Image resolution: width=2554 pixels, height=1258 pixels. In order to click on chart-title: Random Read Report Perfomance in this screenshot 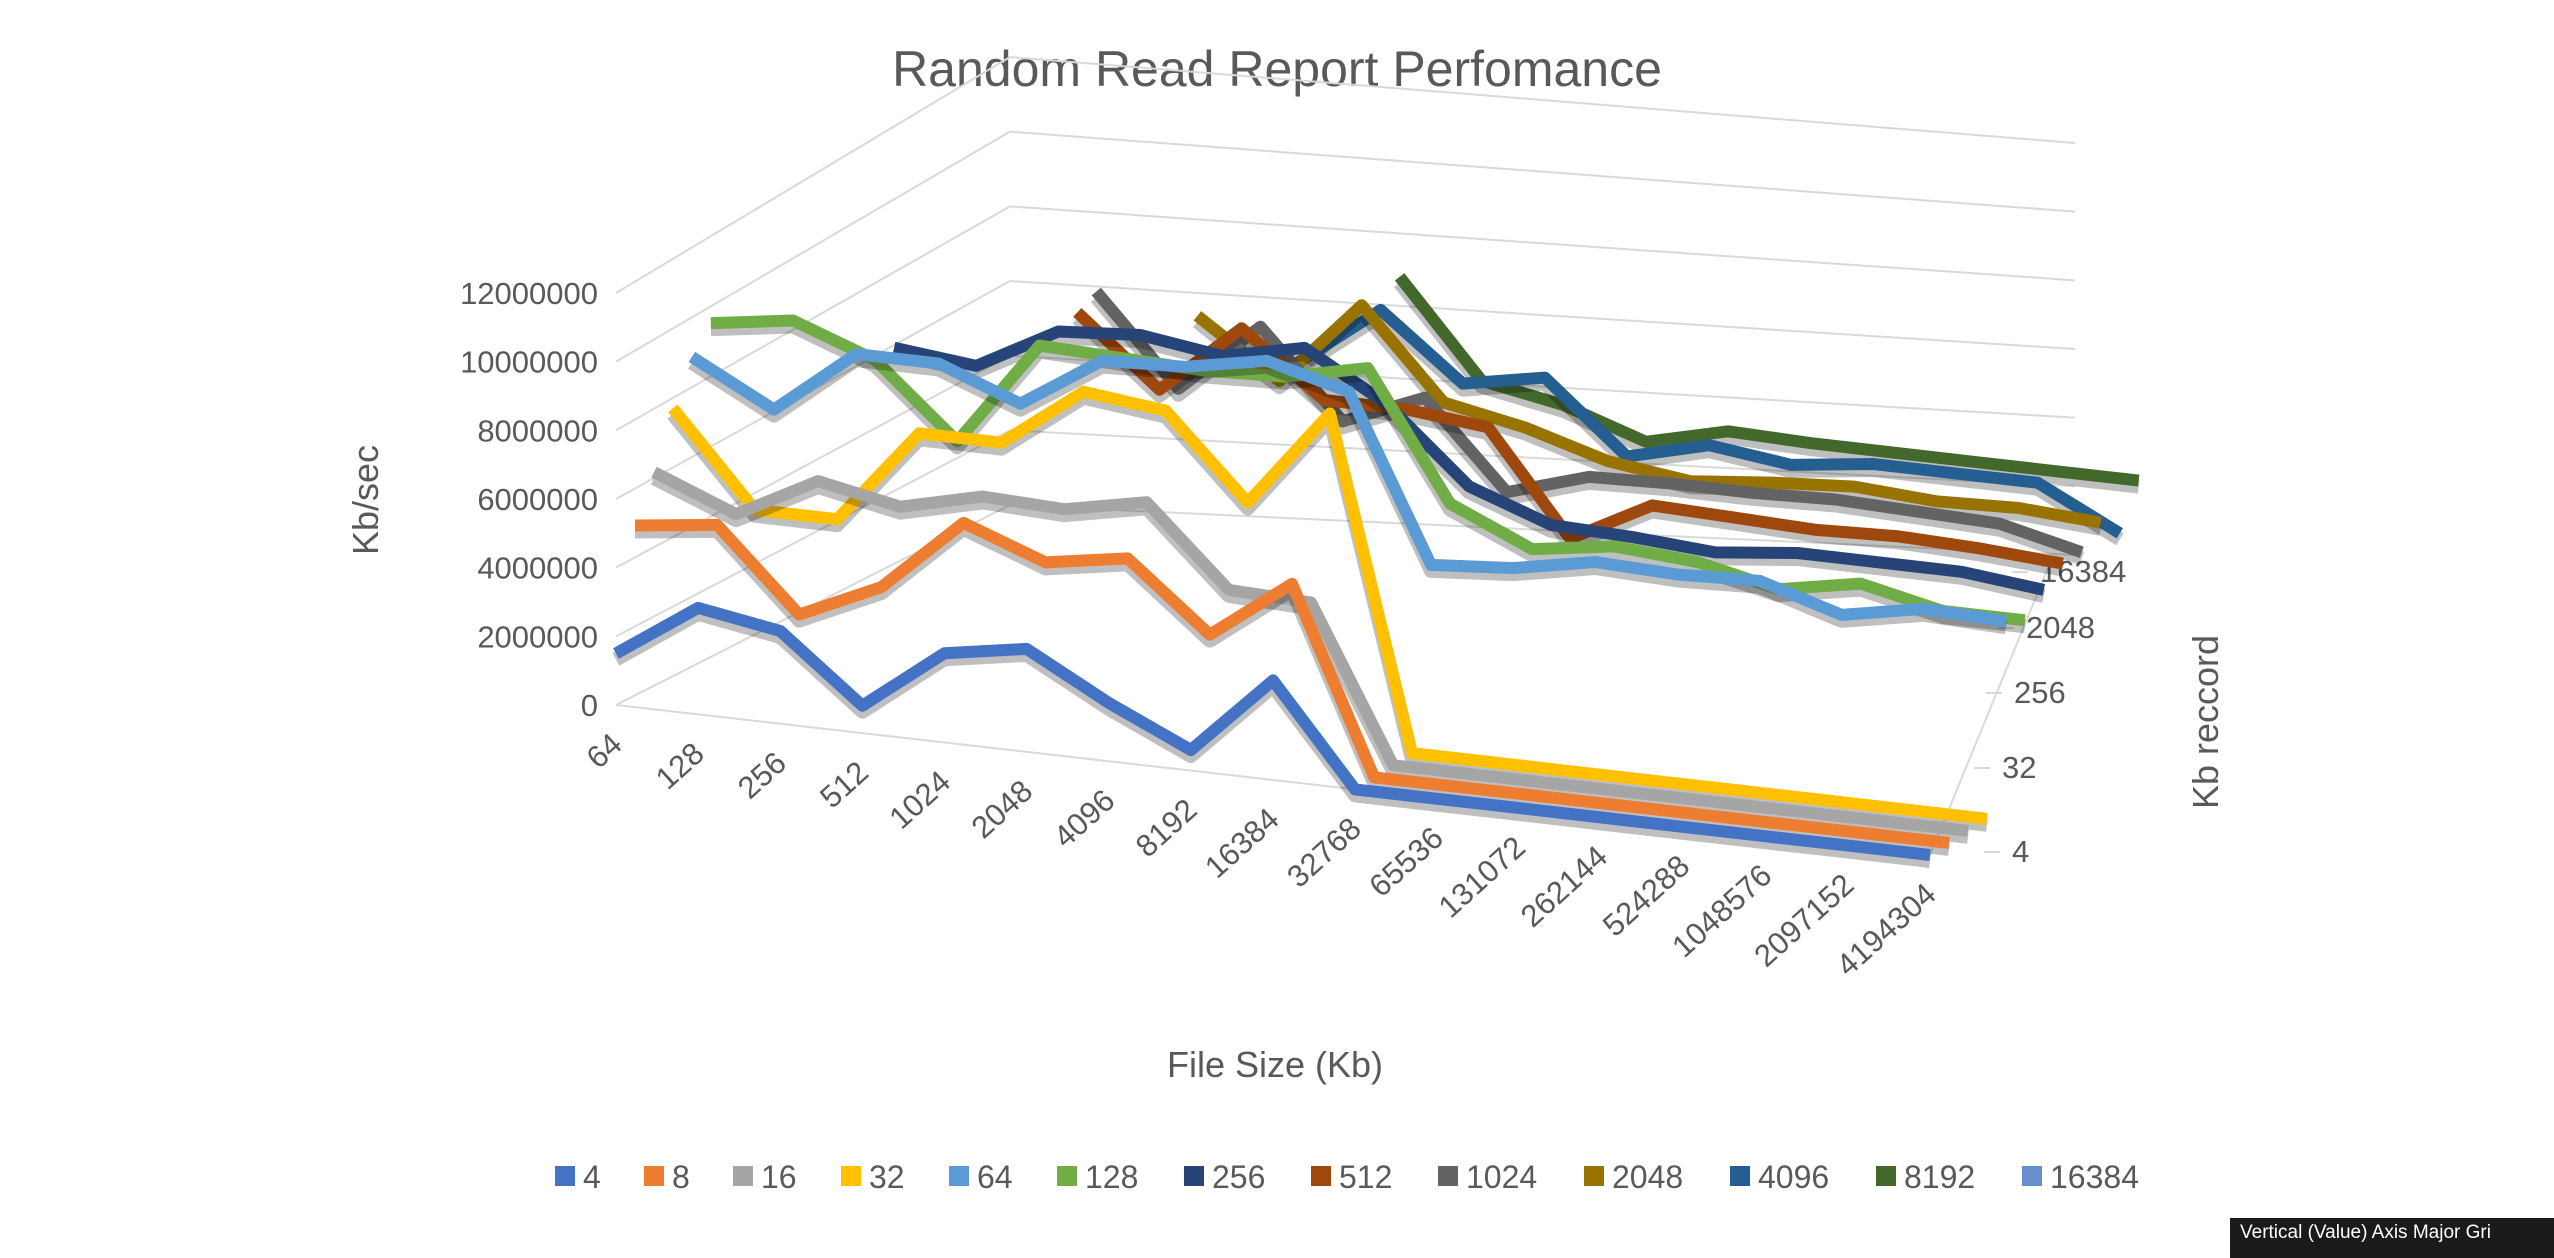, I will do `click(1277, 69)`.